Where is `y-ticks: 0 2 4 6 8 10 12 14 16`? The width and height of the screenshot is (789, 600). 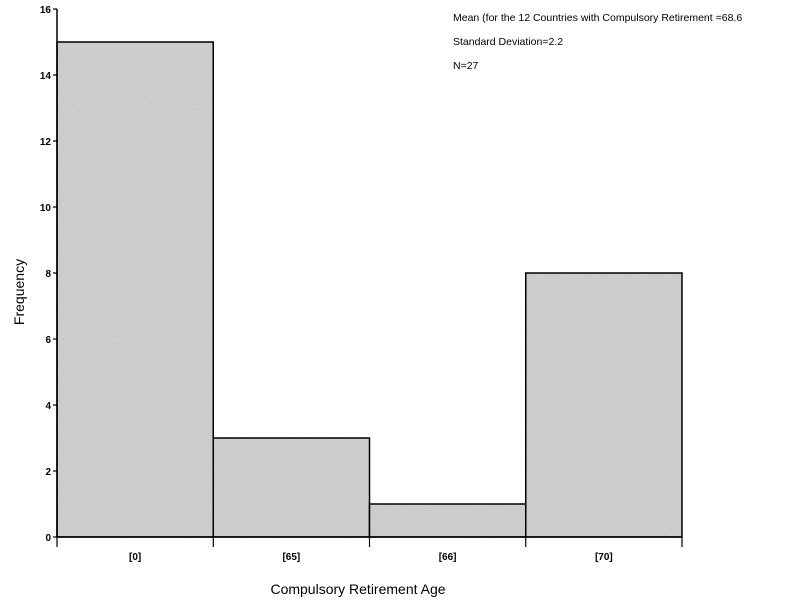 y-ticks: 0 2 4 6 8 10 12 14 16 is located at coordinates (48, 274).